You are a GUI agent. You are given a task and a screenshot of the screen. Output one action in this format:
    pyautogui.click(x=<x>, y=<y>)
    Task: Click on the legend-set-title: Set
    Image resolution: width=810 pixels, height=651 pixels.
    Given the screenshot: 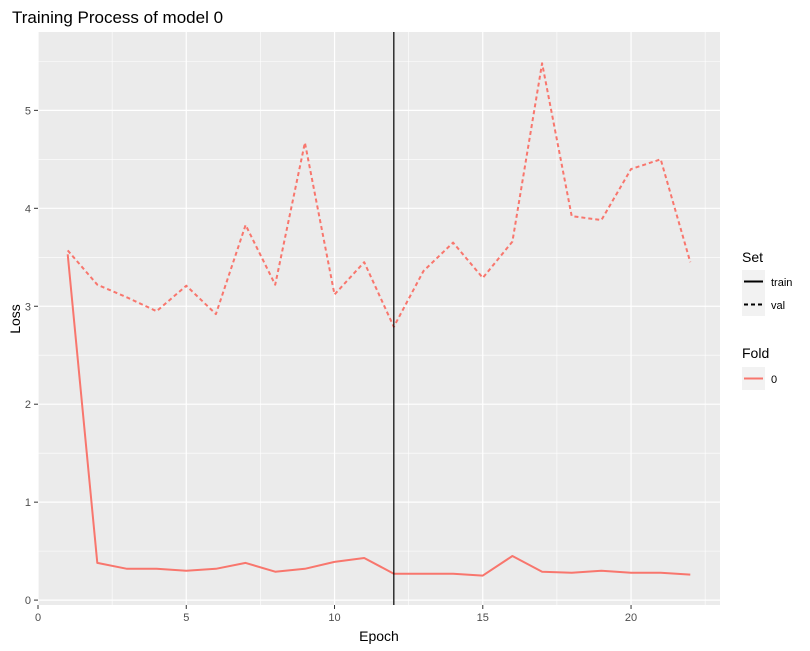 What is the action you would take?
    pyautogui.click(x=752, y=257)
    